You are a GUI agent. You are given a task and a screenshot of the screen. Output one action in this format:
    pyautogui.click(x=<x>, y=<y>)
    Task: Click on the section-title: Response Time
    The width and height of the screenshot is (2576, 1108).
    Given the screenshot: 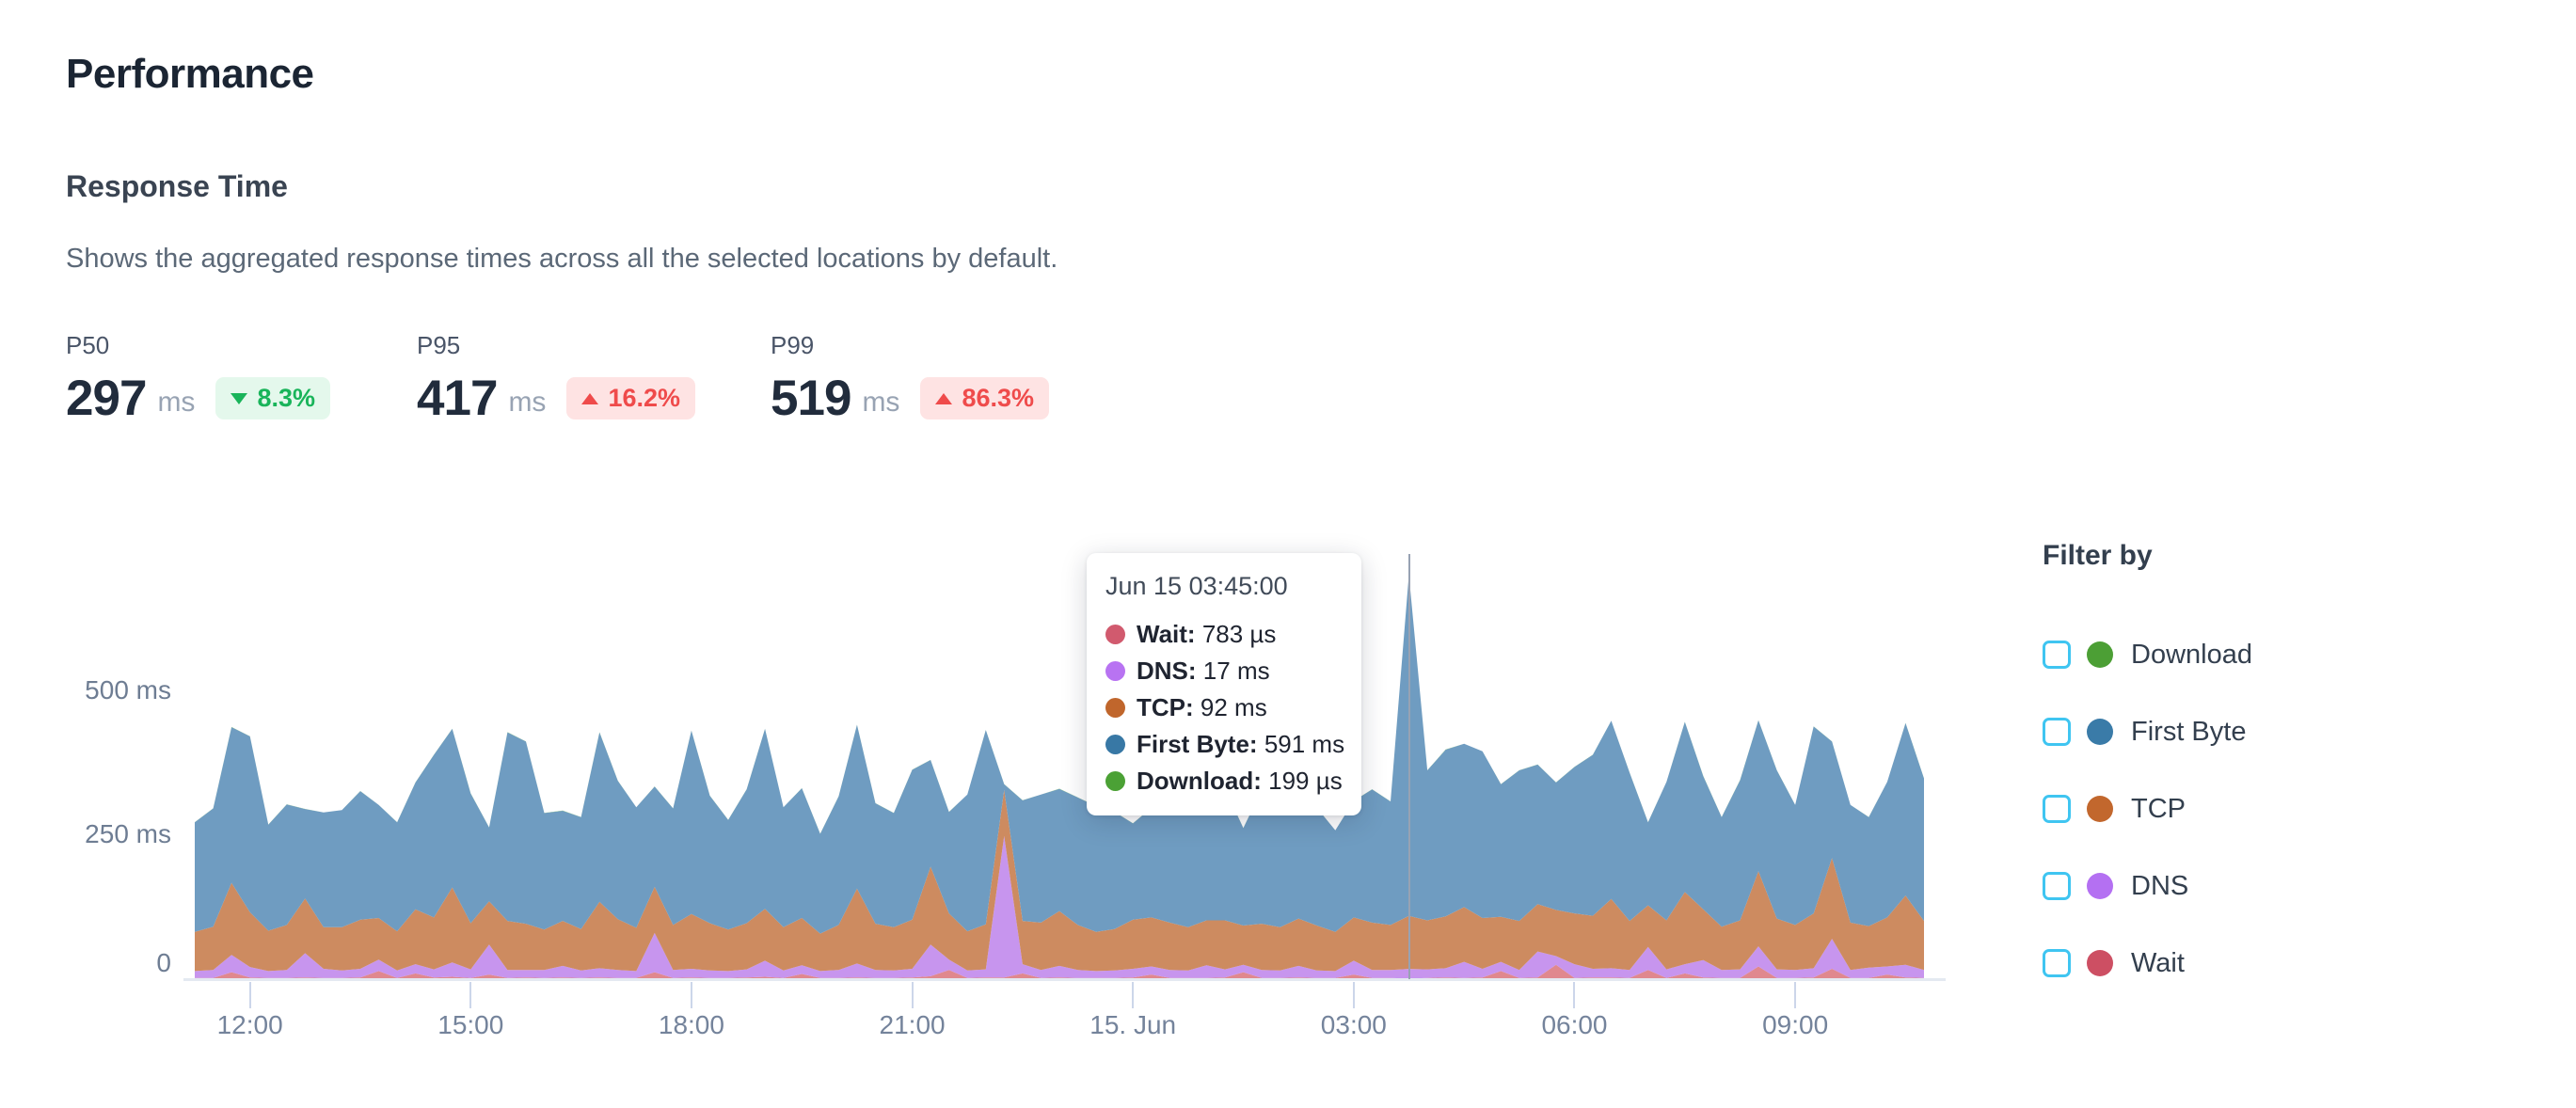 What is the action you would take?
    pyautogui.click(x=177, y=186)
    